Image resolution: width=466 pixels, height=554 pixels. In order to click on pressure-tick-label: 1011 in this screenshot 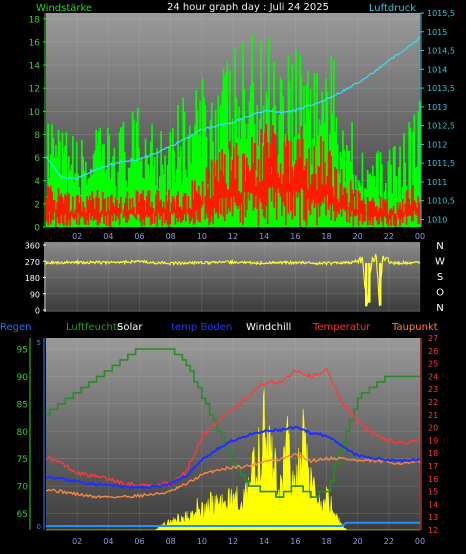, I will do `click(437, 182)`.